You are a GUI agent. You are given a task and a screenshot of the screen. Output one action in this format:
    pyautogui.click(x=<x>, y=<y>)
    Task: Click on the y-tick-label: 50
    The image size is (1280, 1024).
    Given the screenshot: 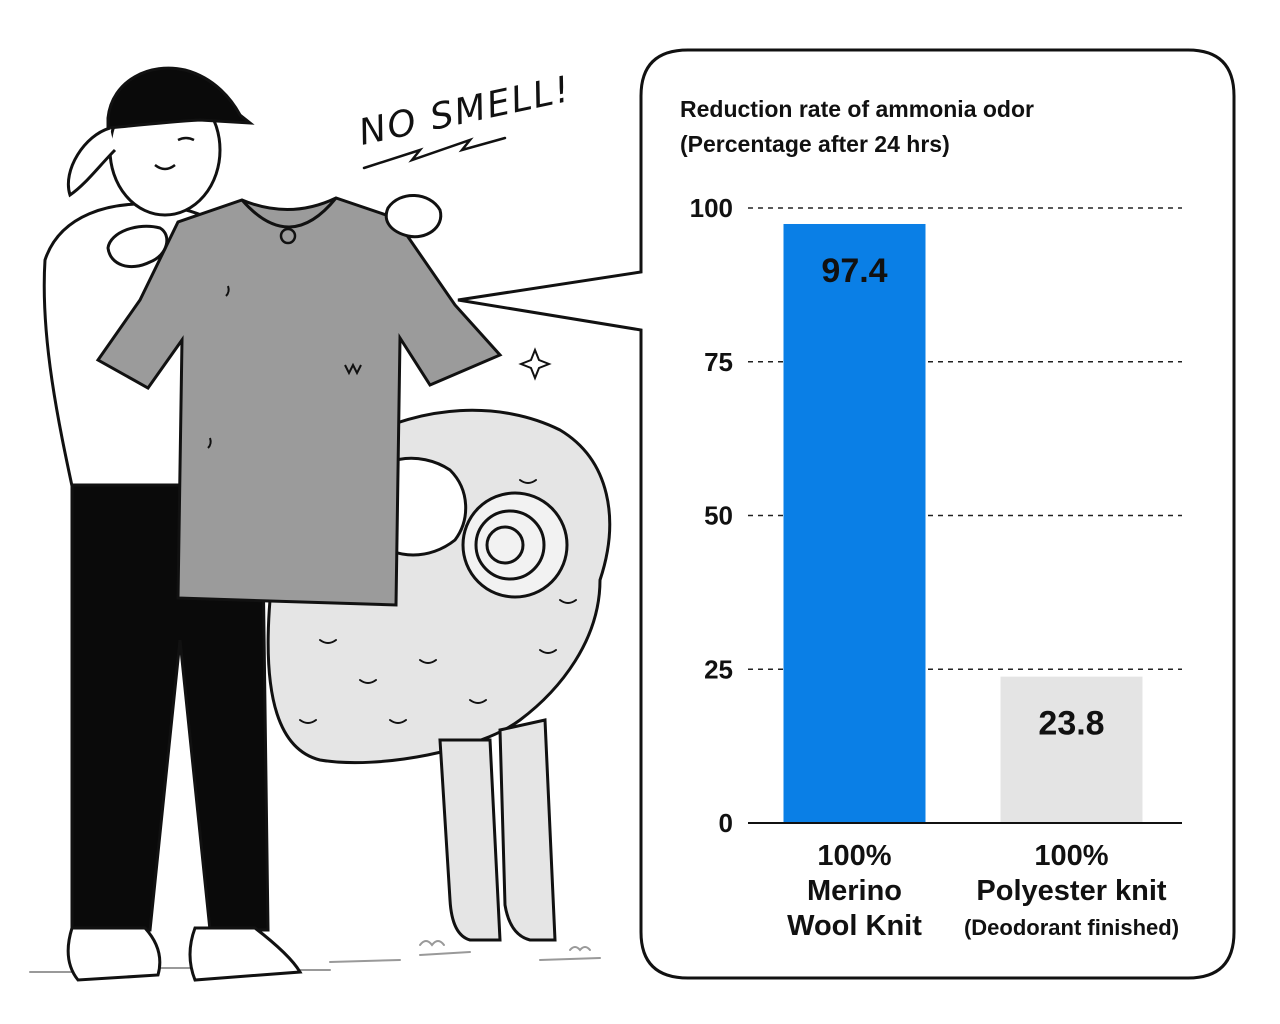 What is the action you would take?
    pyautogui.click(x=718, y=516)
    